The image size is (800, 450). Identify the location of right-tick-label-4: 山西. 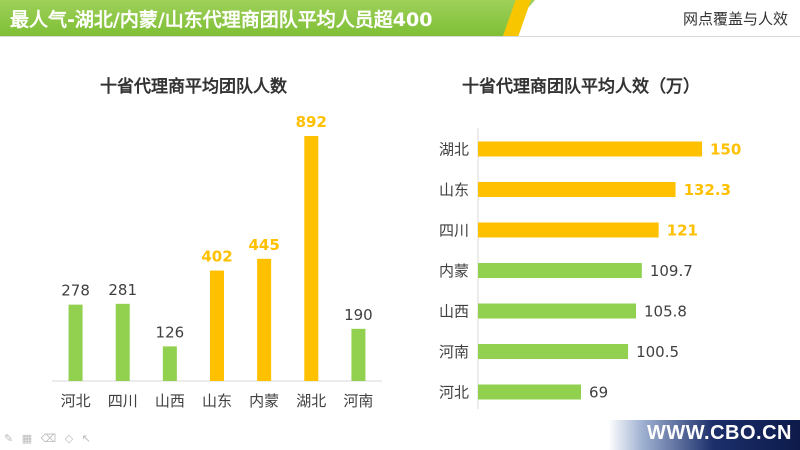
(454, 312).